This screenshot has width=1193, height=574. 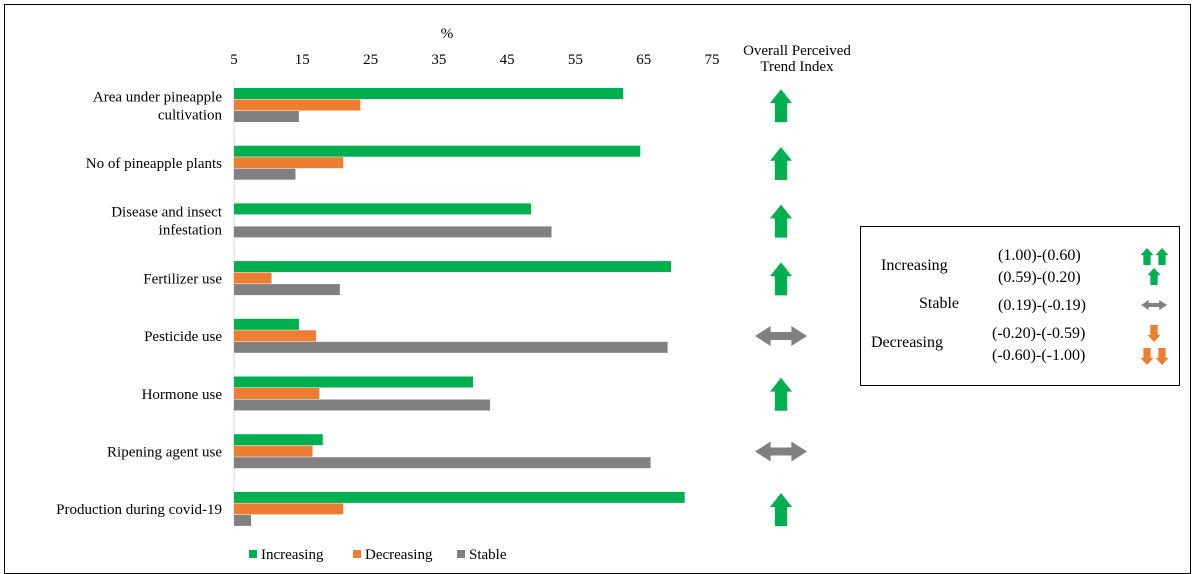 I want to click on legend-swatch-stable, so click(x=461, y=554).